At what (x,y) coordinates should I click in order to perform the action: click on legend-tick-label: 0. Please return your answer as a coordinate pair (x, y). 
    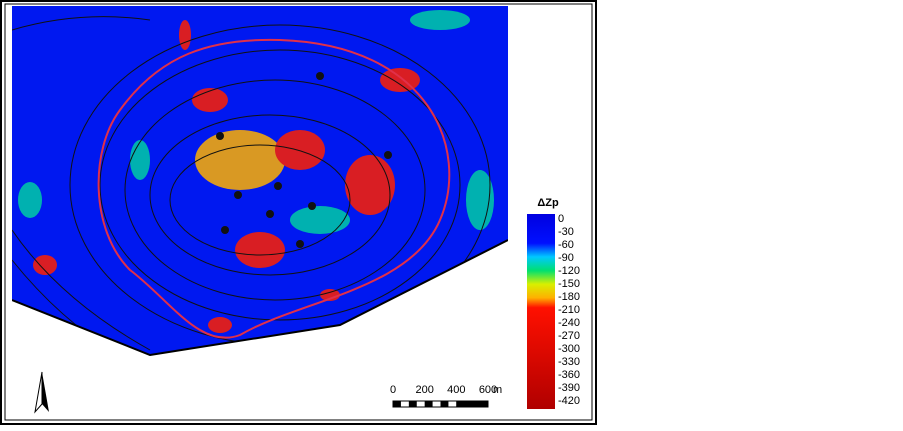
    Looking at the image, I should click on (561, 219).